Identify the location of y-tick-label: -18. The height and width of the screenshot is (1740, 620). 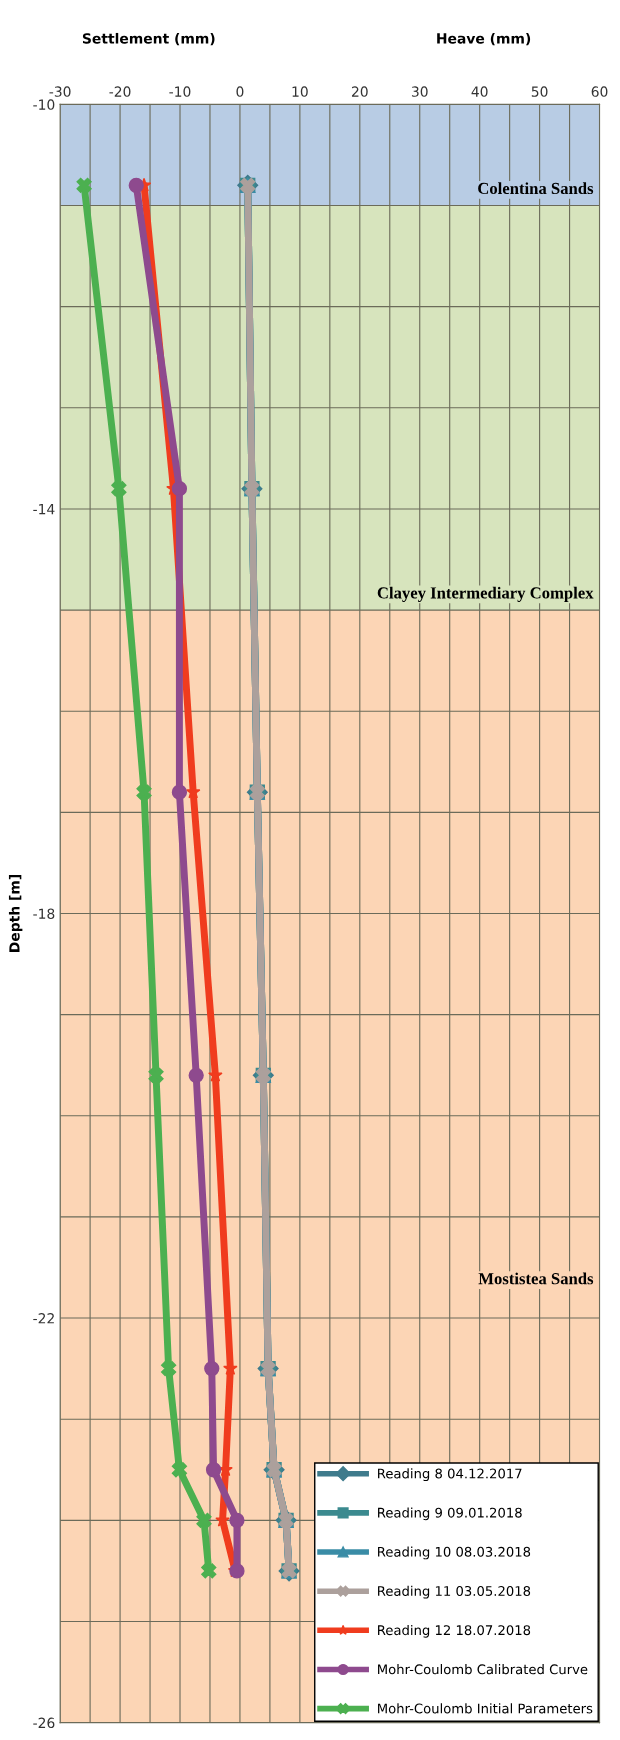
(44, 913).